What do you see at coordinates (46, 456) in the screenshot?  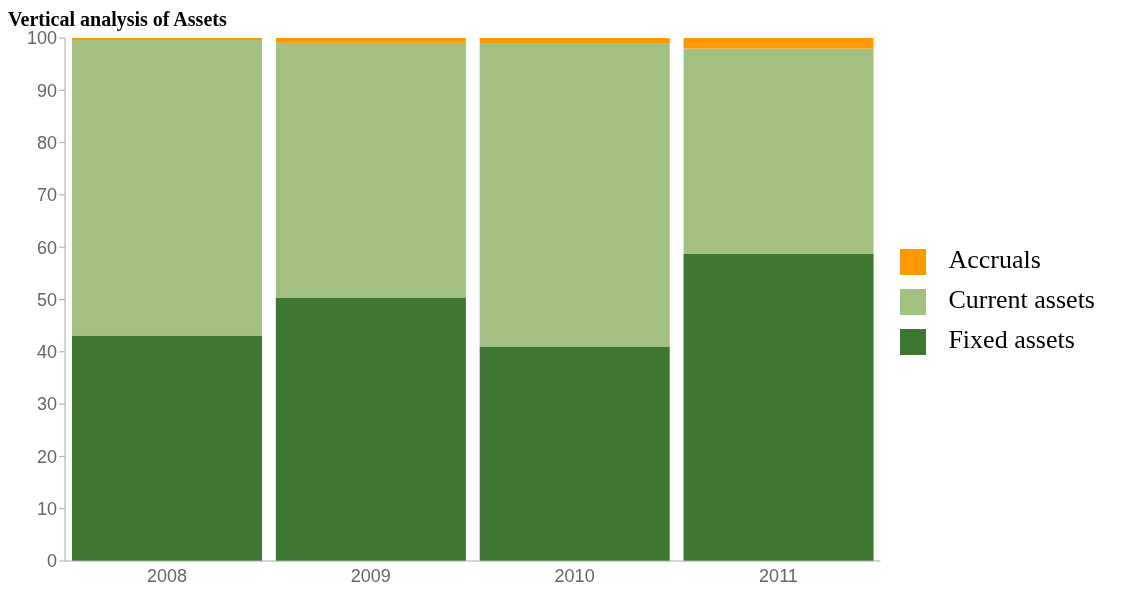 I see `y-tick-label: 20` at bounding box center [46, 456].